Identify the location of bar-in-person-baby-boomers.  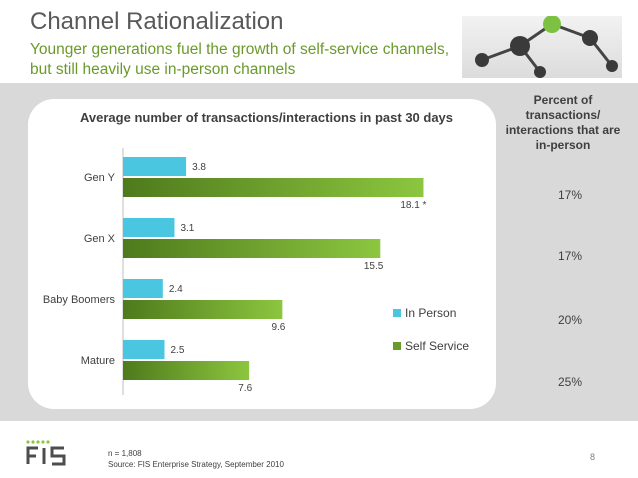
(143, 288).